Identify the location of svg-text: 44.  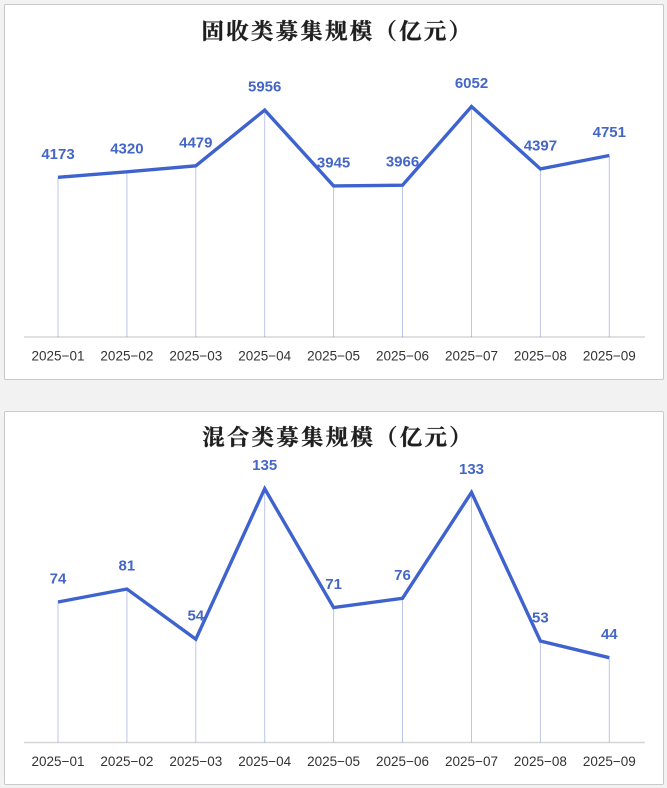
(609, 634).